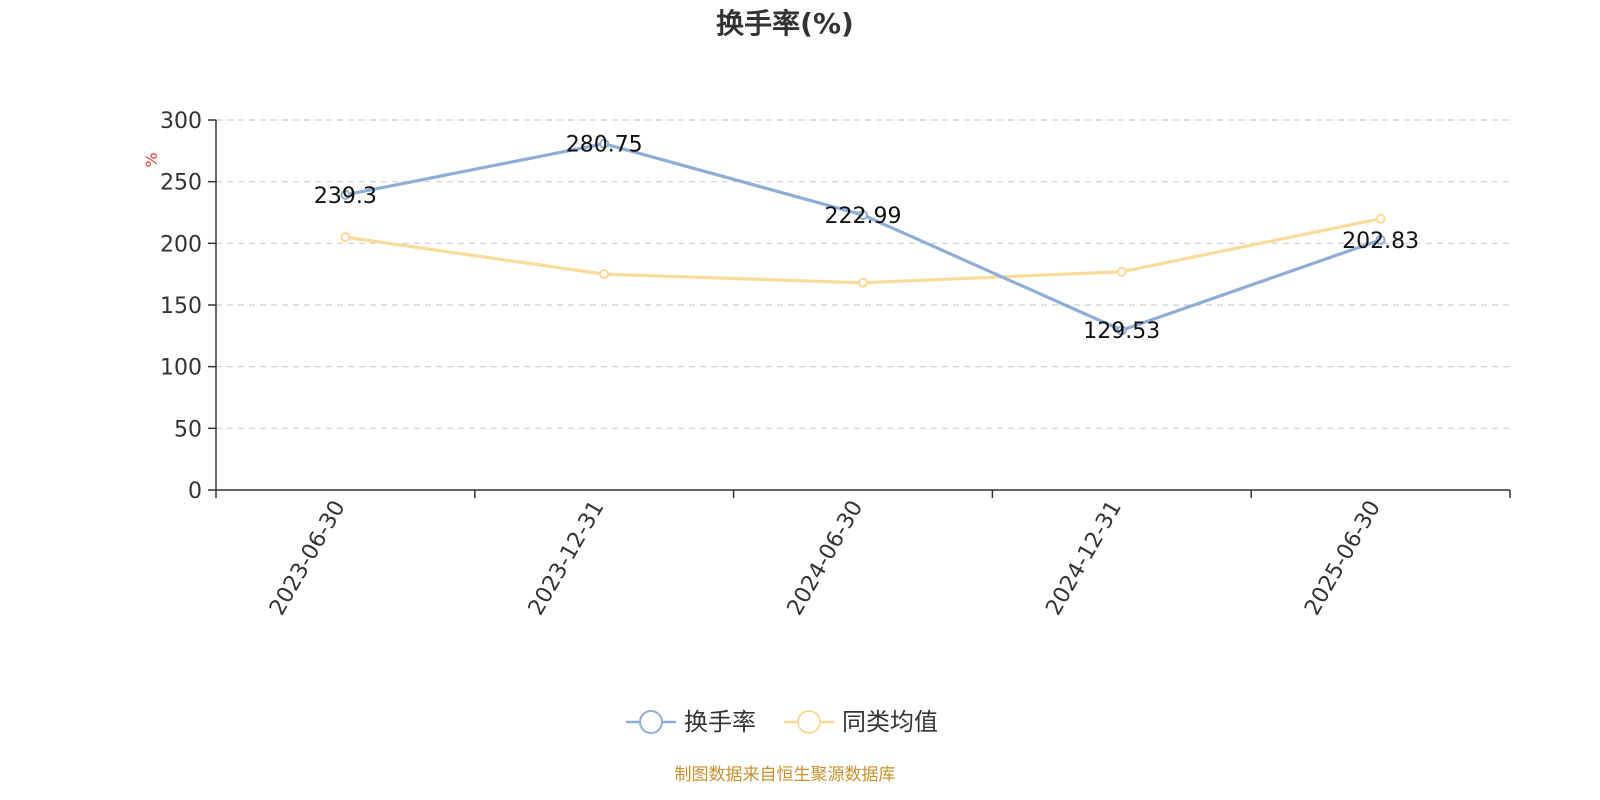  What do you see at coordinates (1084, 558) in the screenshot?
I see `x-tick-label: 2024-12-31` at bounding box center [1084, 558].